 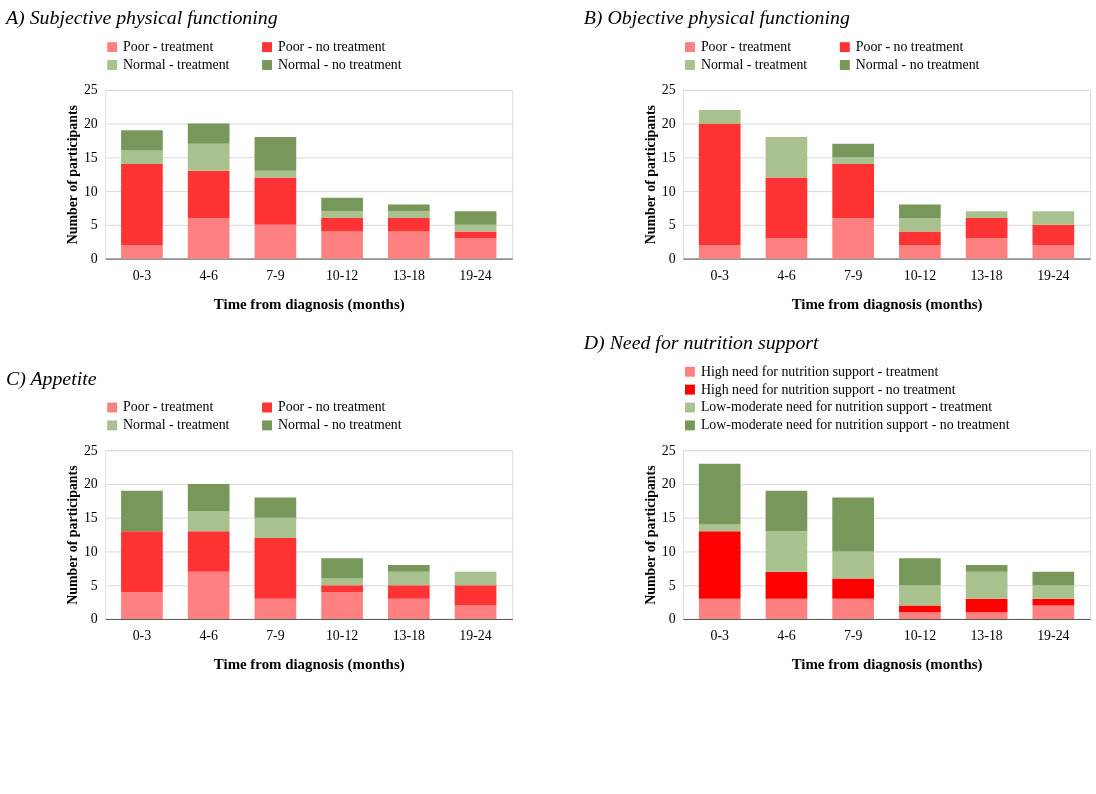 I want to click on y-tick-label: 25, so click(x=90, y=450).